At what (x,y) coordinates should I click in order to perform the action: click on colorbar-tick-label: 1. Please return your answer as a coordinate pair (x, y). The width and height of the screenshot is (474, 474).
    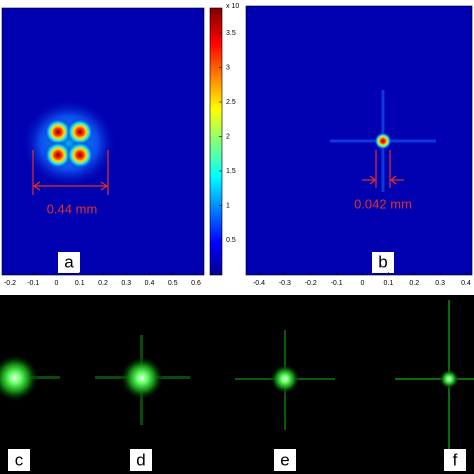
    Looking at the image, I should click on (228, 205).